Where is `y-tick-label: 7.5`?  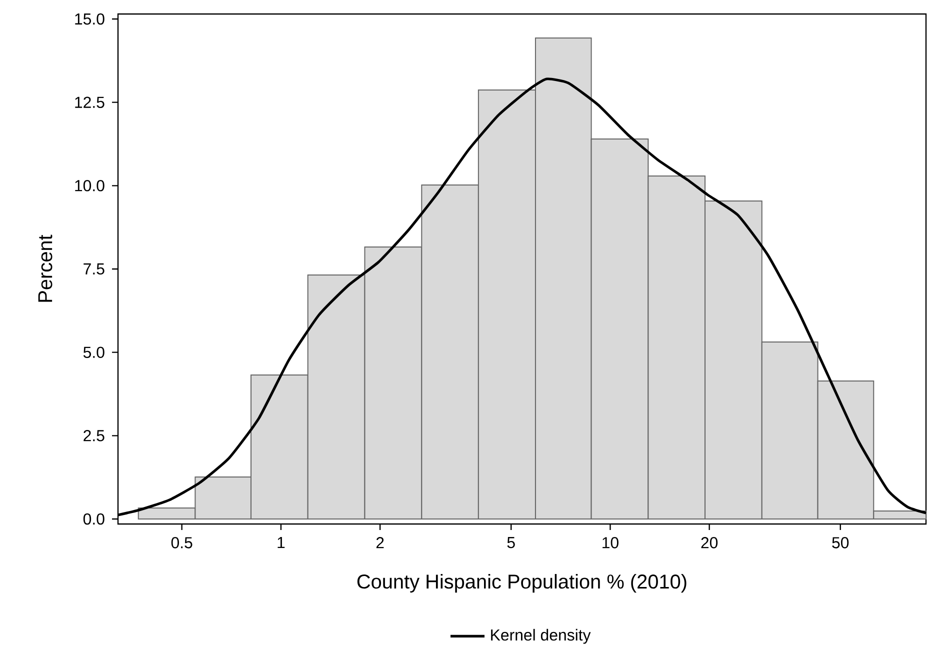 y-tick-label: 7.5 is located at coordinates (94, 269).